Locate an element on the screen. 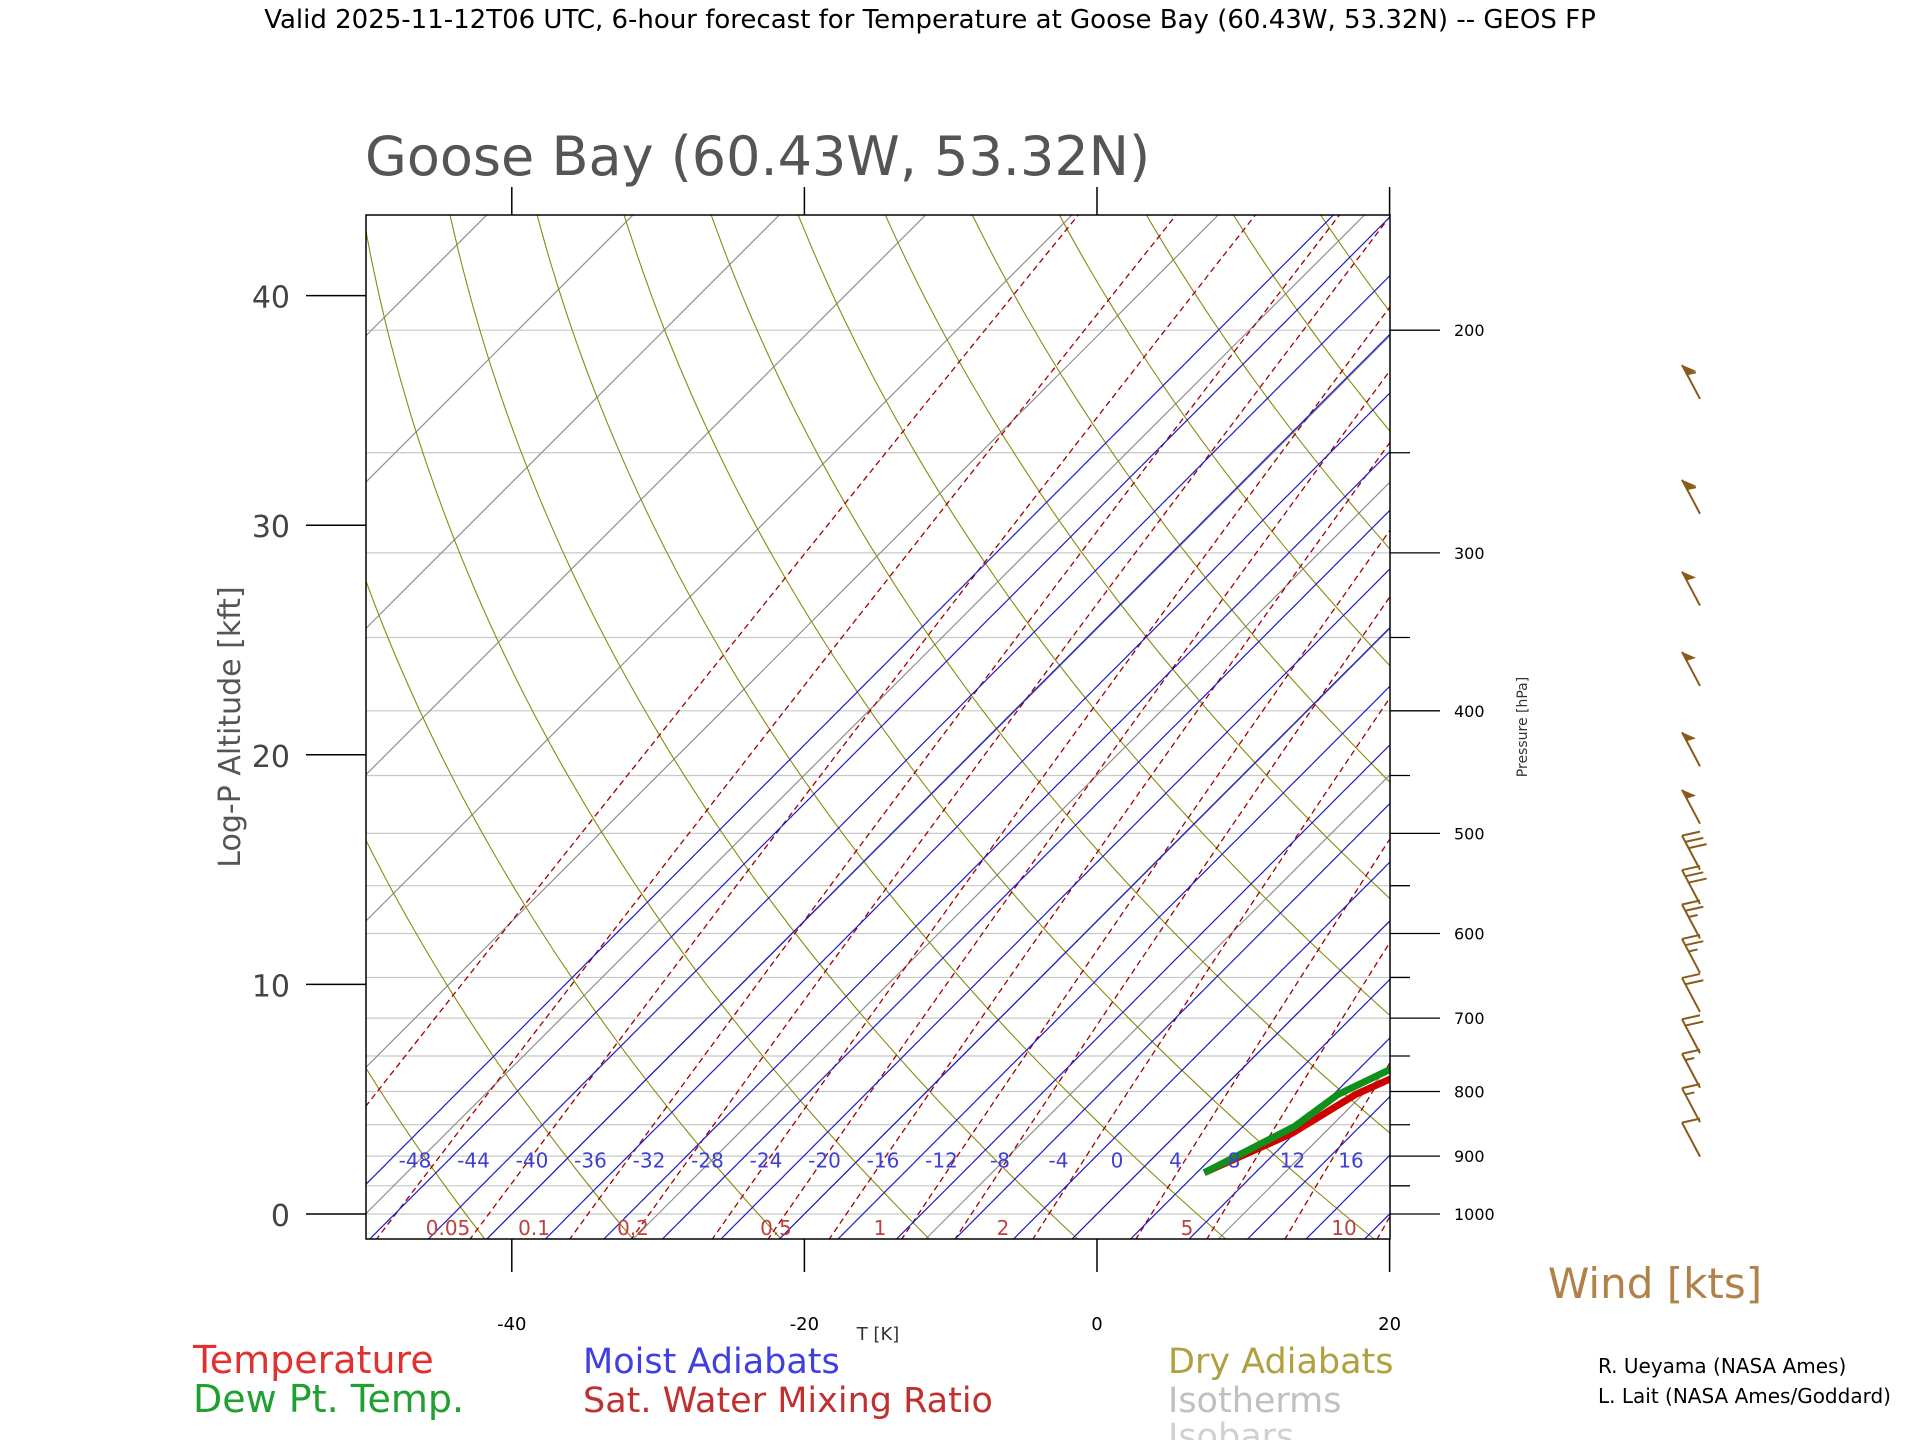  legend-mixing: Sat. Water Mixing Ratio is located at coordinates (788, 1401).